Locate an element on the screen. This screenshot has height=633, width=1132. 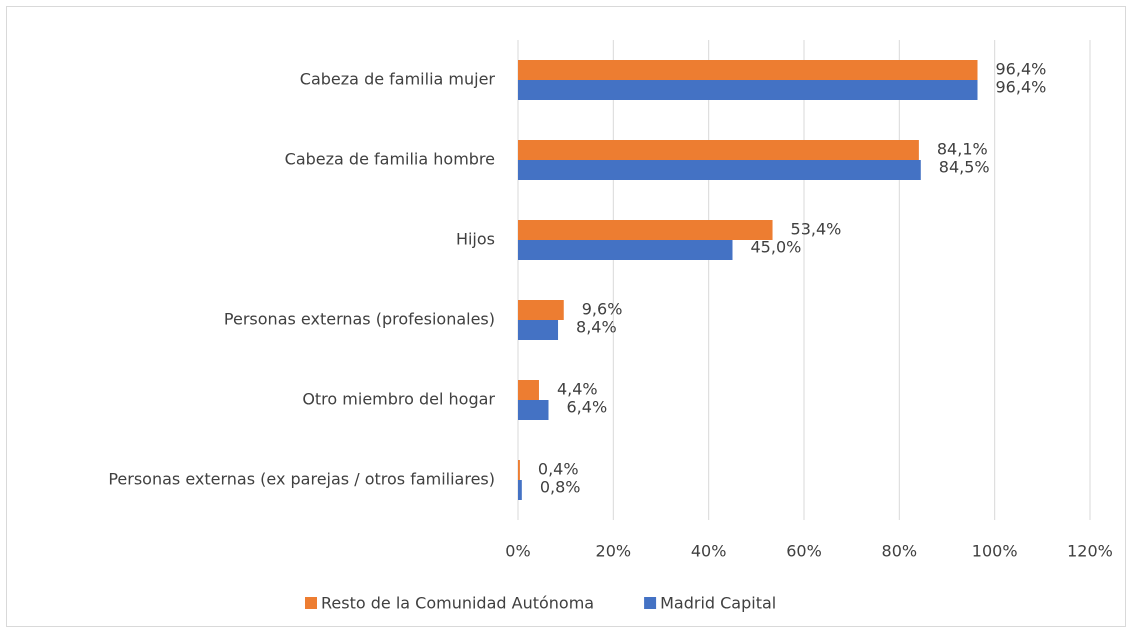
legend-label: Madrid Capital is located at coordinates (718, 603).